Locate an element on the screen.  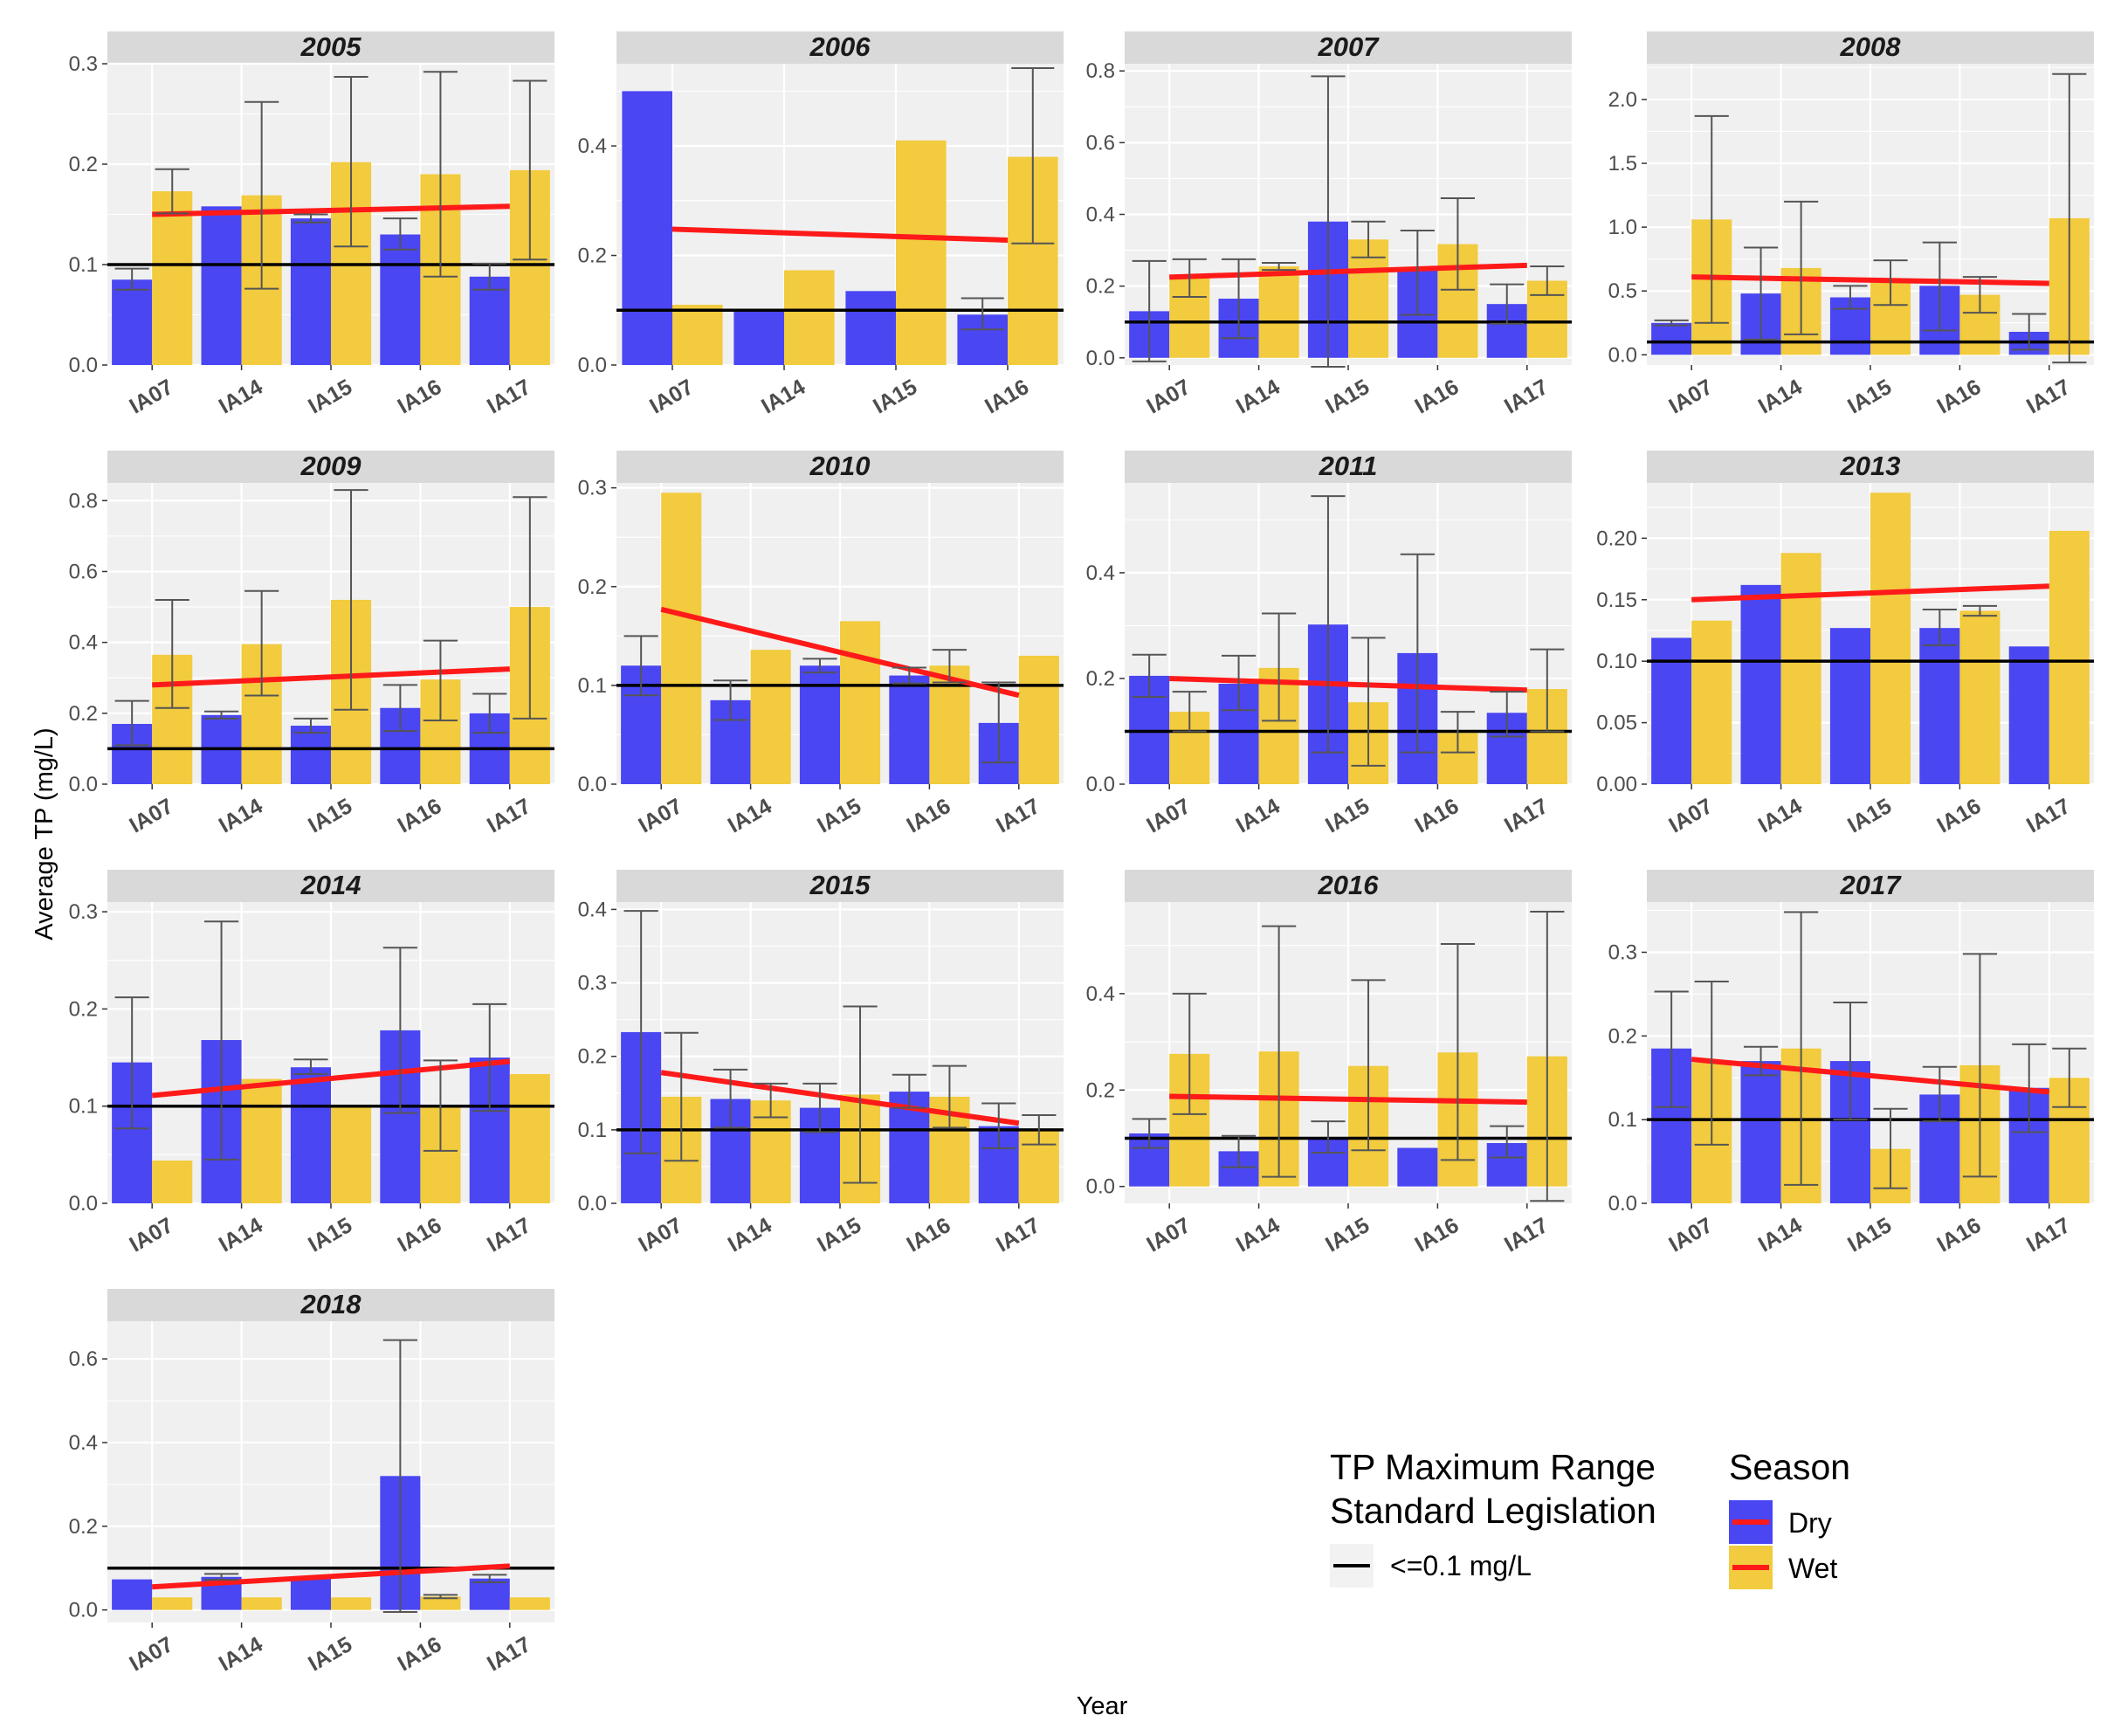
facet-panel-2009: 2009 0.0 0.2 0.4 0.6 0.8 IA07 IA14 IA15 IA16 IA17 is located at coordinates (311, 644).